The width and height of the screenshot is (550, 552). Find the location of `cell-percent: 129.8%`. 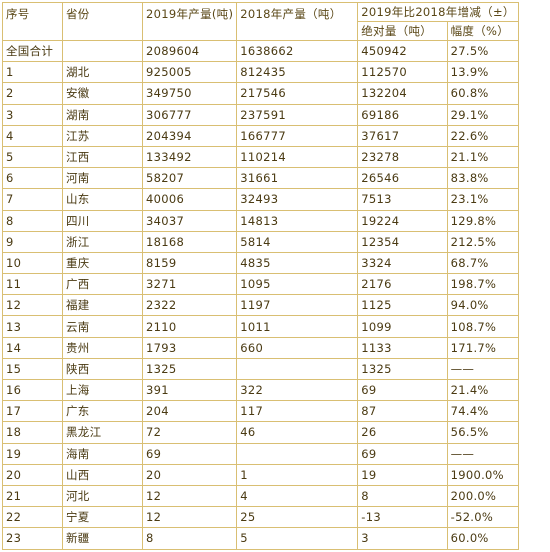

cell-percent: 129.8% is located at coordinates (482, 220).